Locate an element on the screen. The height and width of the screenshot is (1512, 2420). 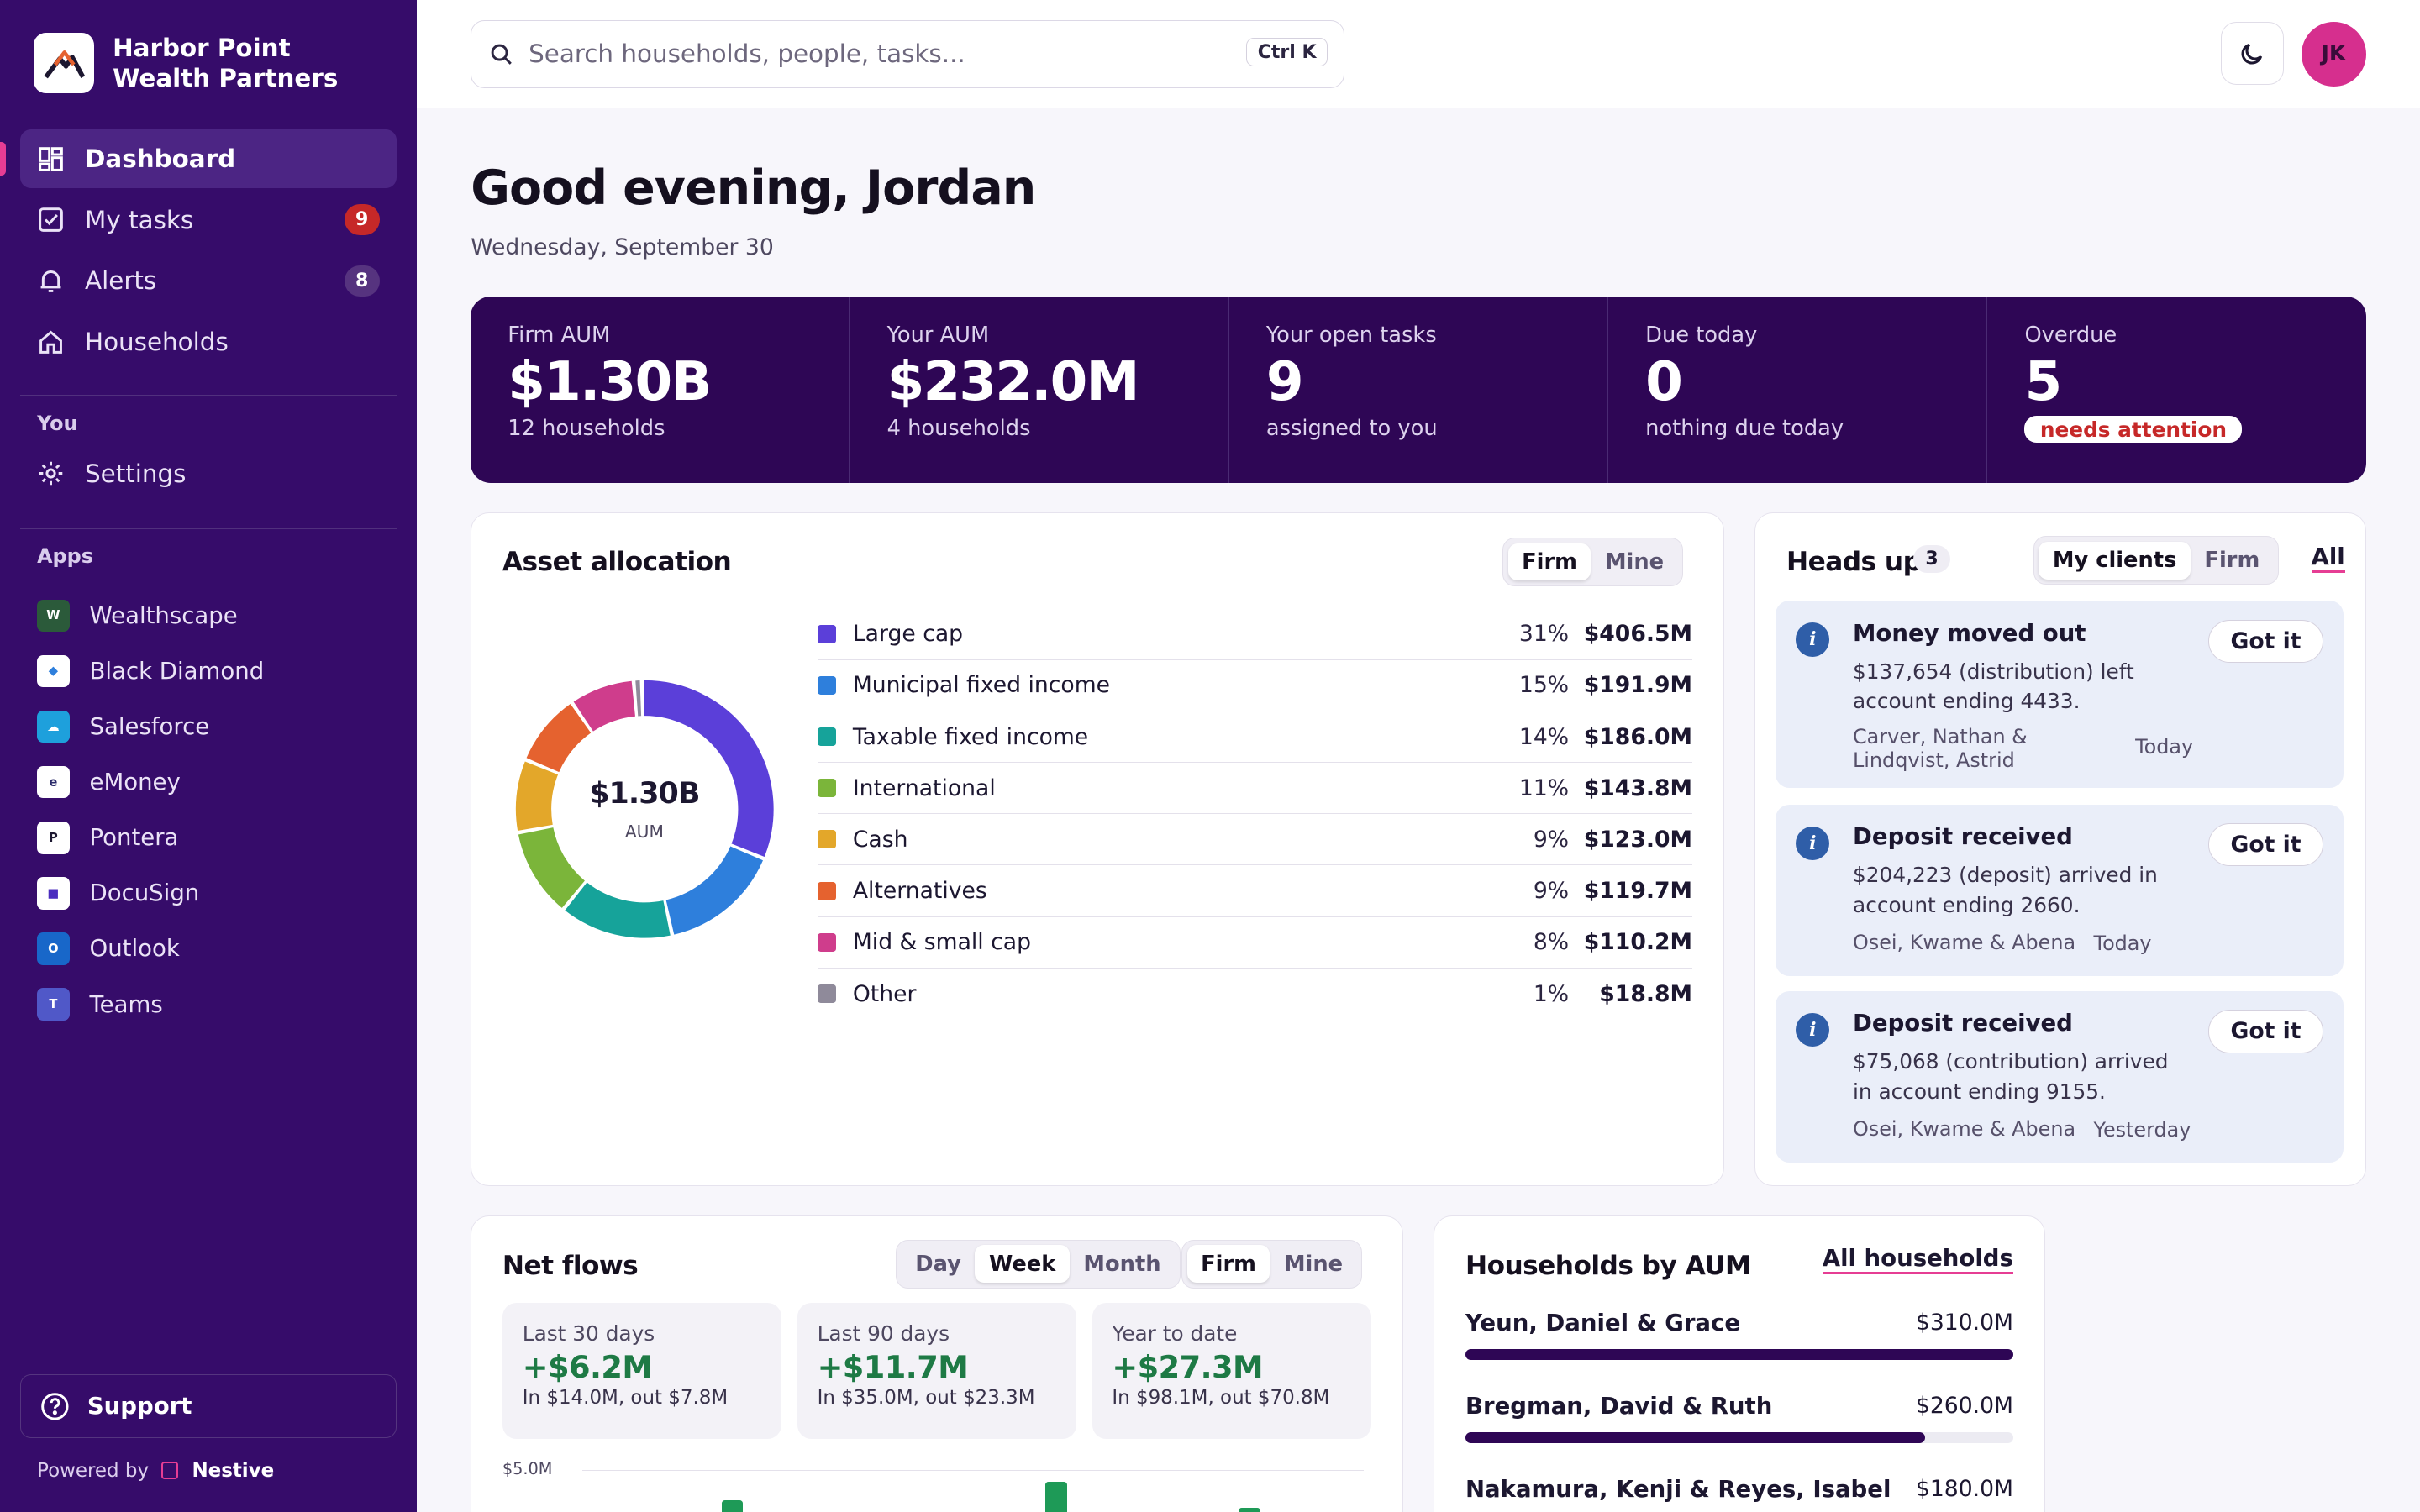
kpi-your-aum: Your AUM $232.0M 4 households is located at coordinates (1040, 389).